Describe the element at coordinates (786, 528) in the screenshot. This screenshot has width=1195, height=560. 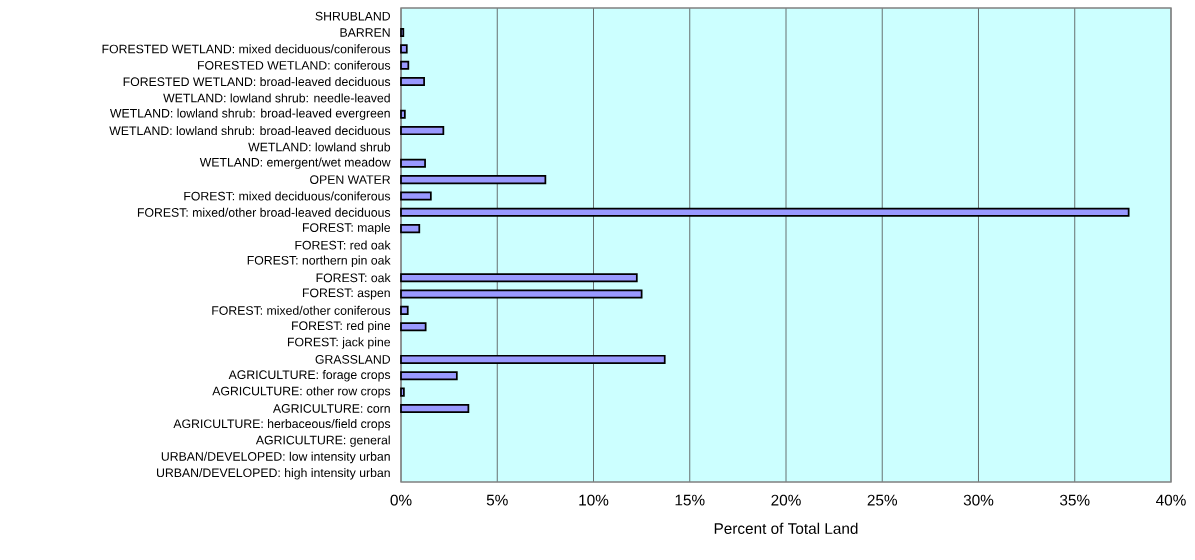
I see `x-axis-title: Percent of Total Land` at that location.